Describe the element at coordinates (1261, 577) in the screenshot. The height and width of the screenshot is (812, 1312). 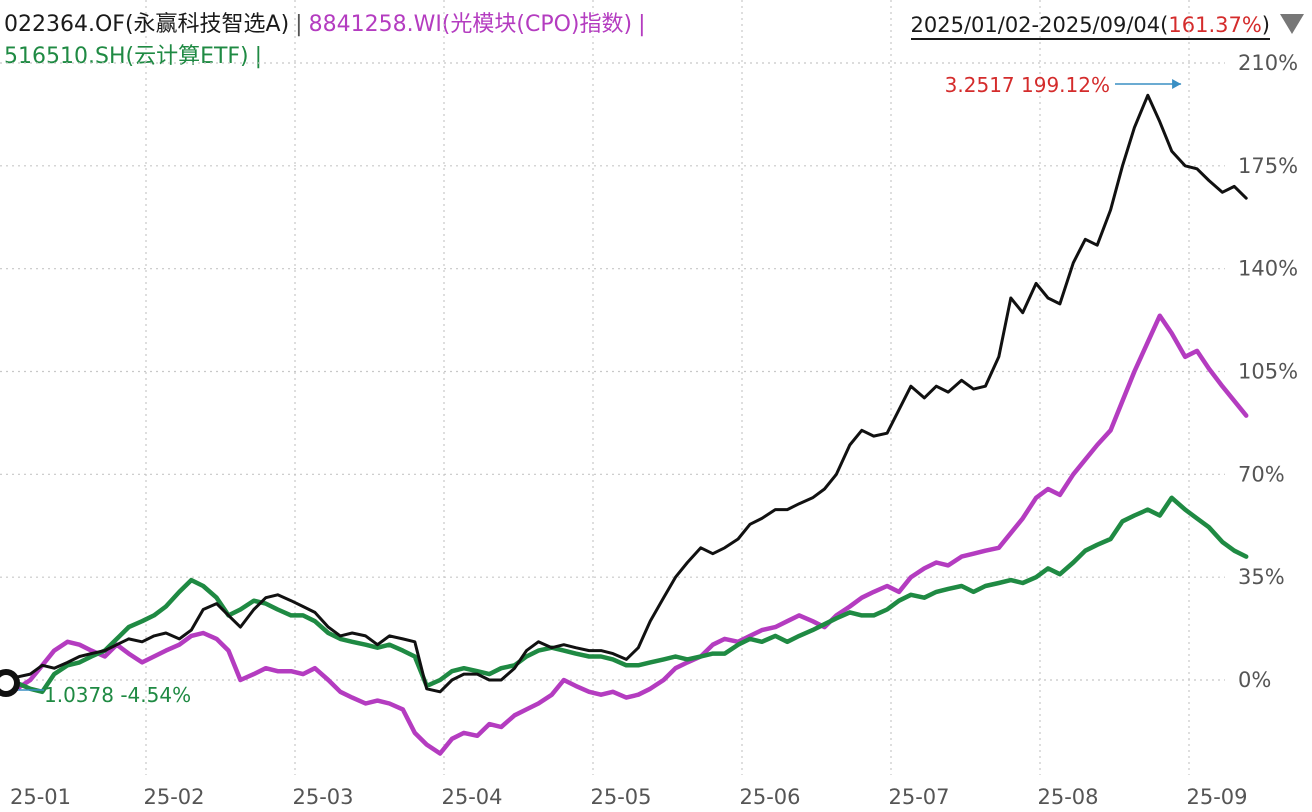
I see `y-tick-label: 35%` at that location.